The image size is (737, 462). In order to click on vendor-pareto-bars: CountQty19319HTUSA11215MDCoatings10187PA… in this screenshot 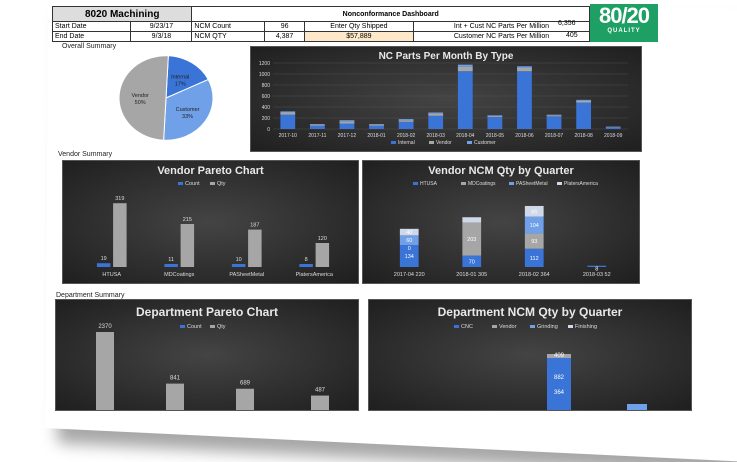, I will do `click(210, 222)`.